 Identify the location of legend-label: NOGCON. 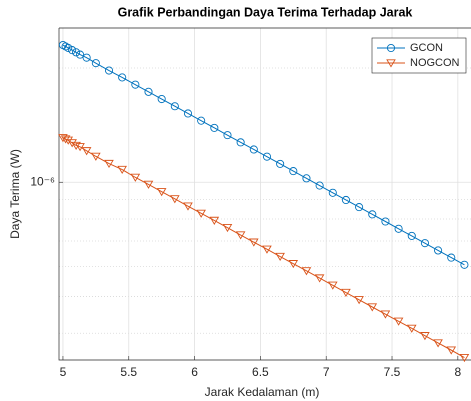
(435, 63).